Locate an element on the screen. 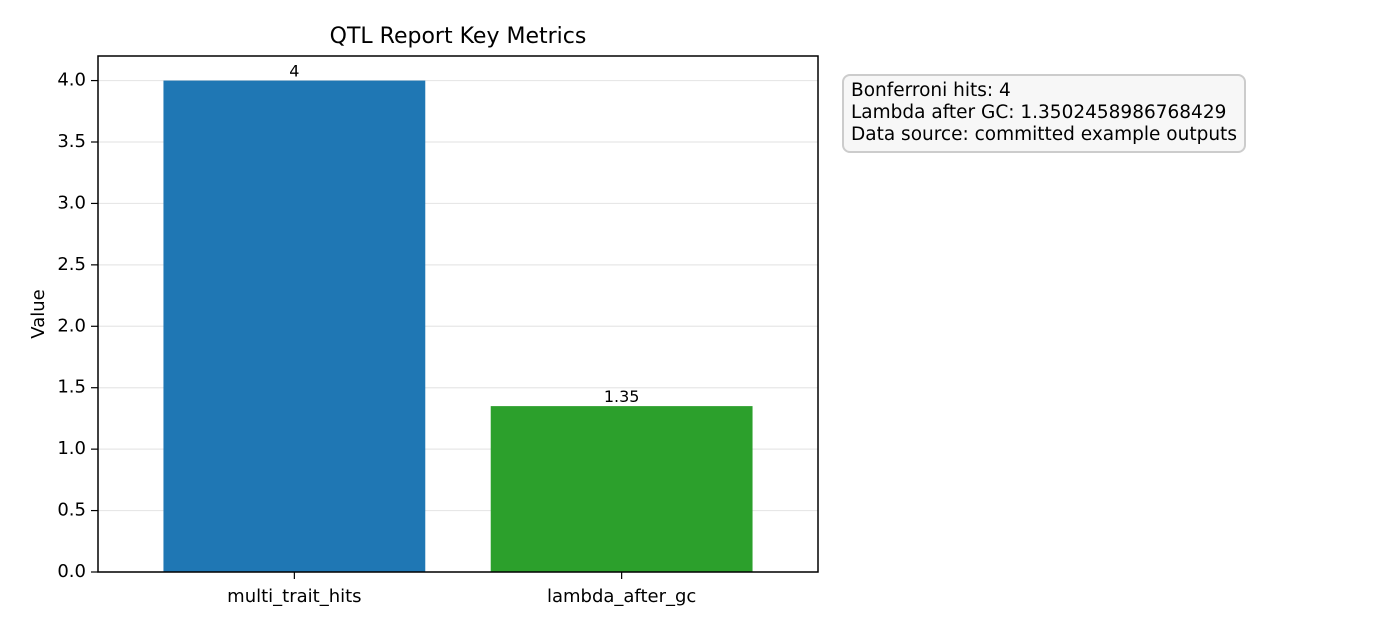  y-tick-label: 3.5 is located at coordinates (71, 141).